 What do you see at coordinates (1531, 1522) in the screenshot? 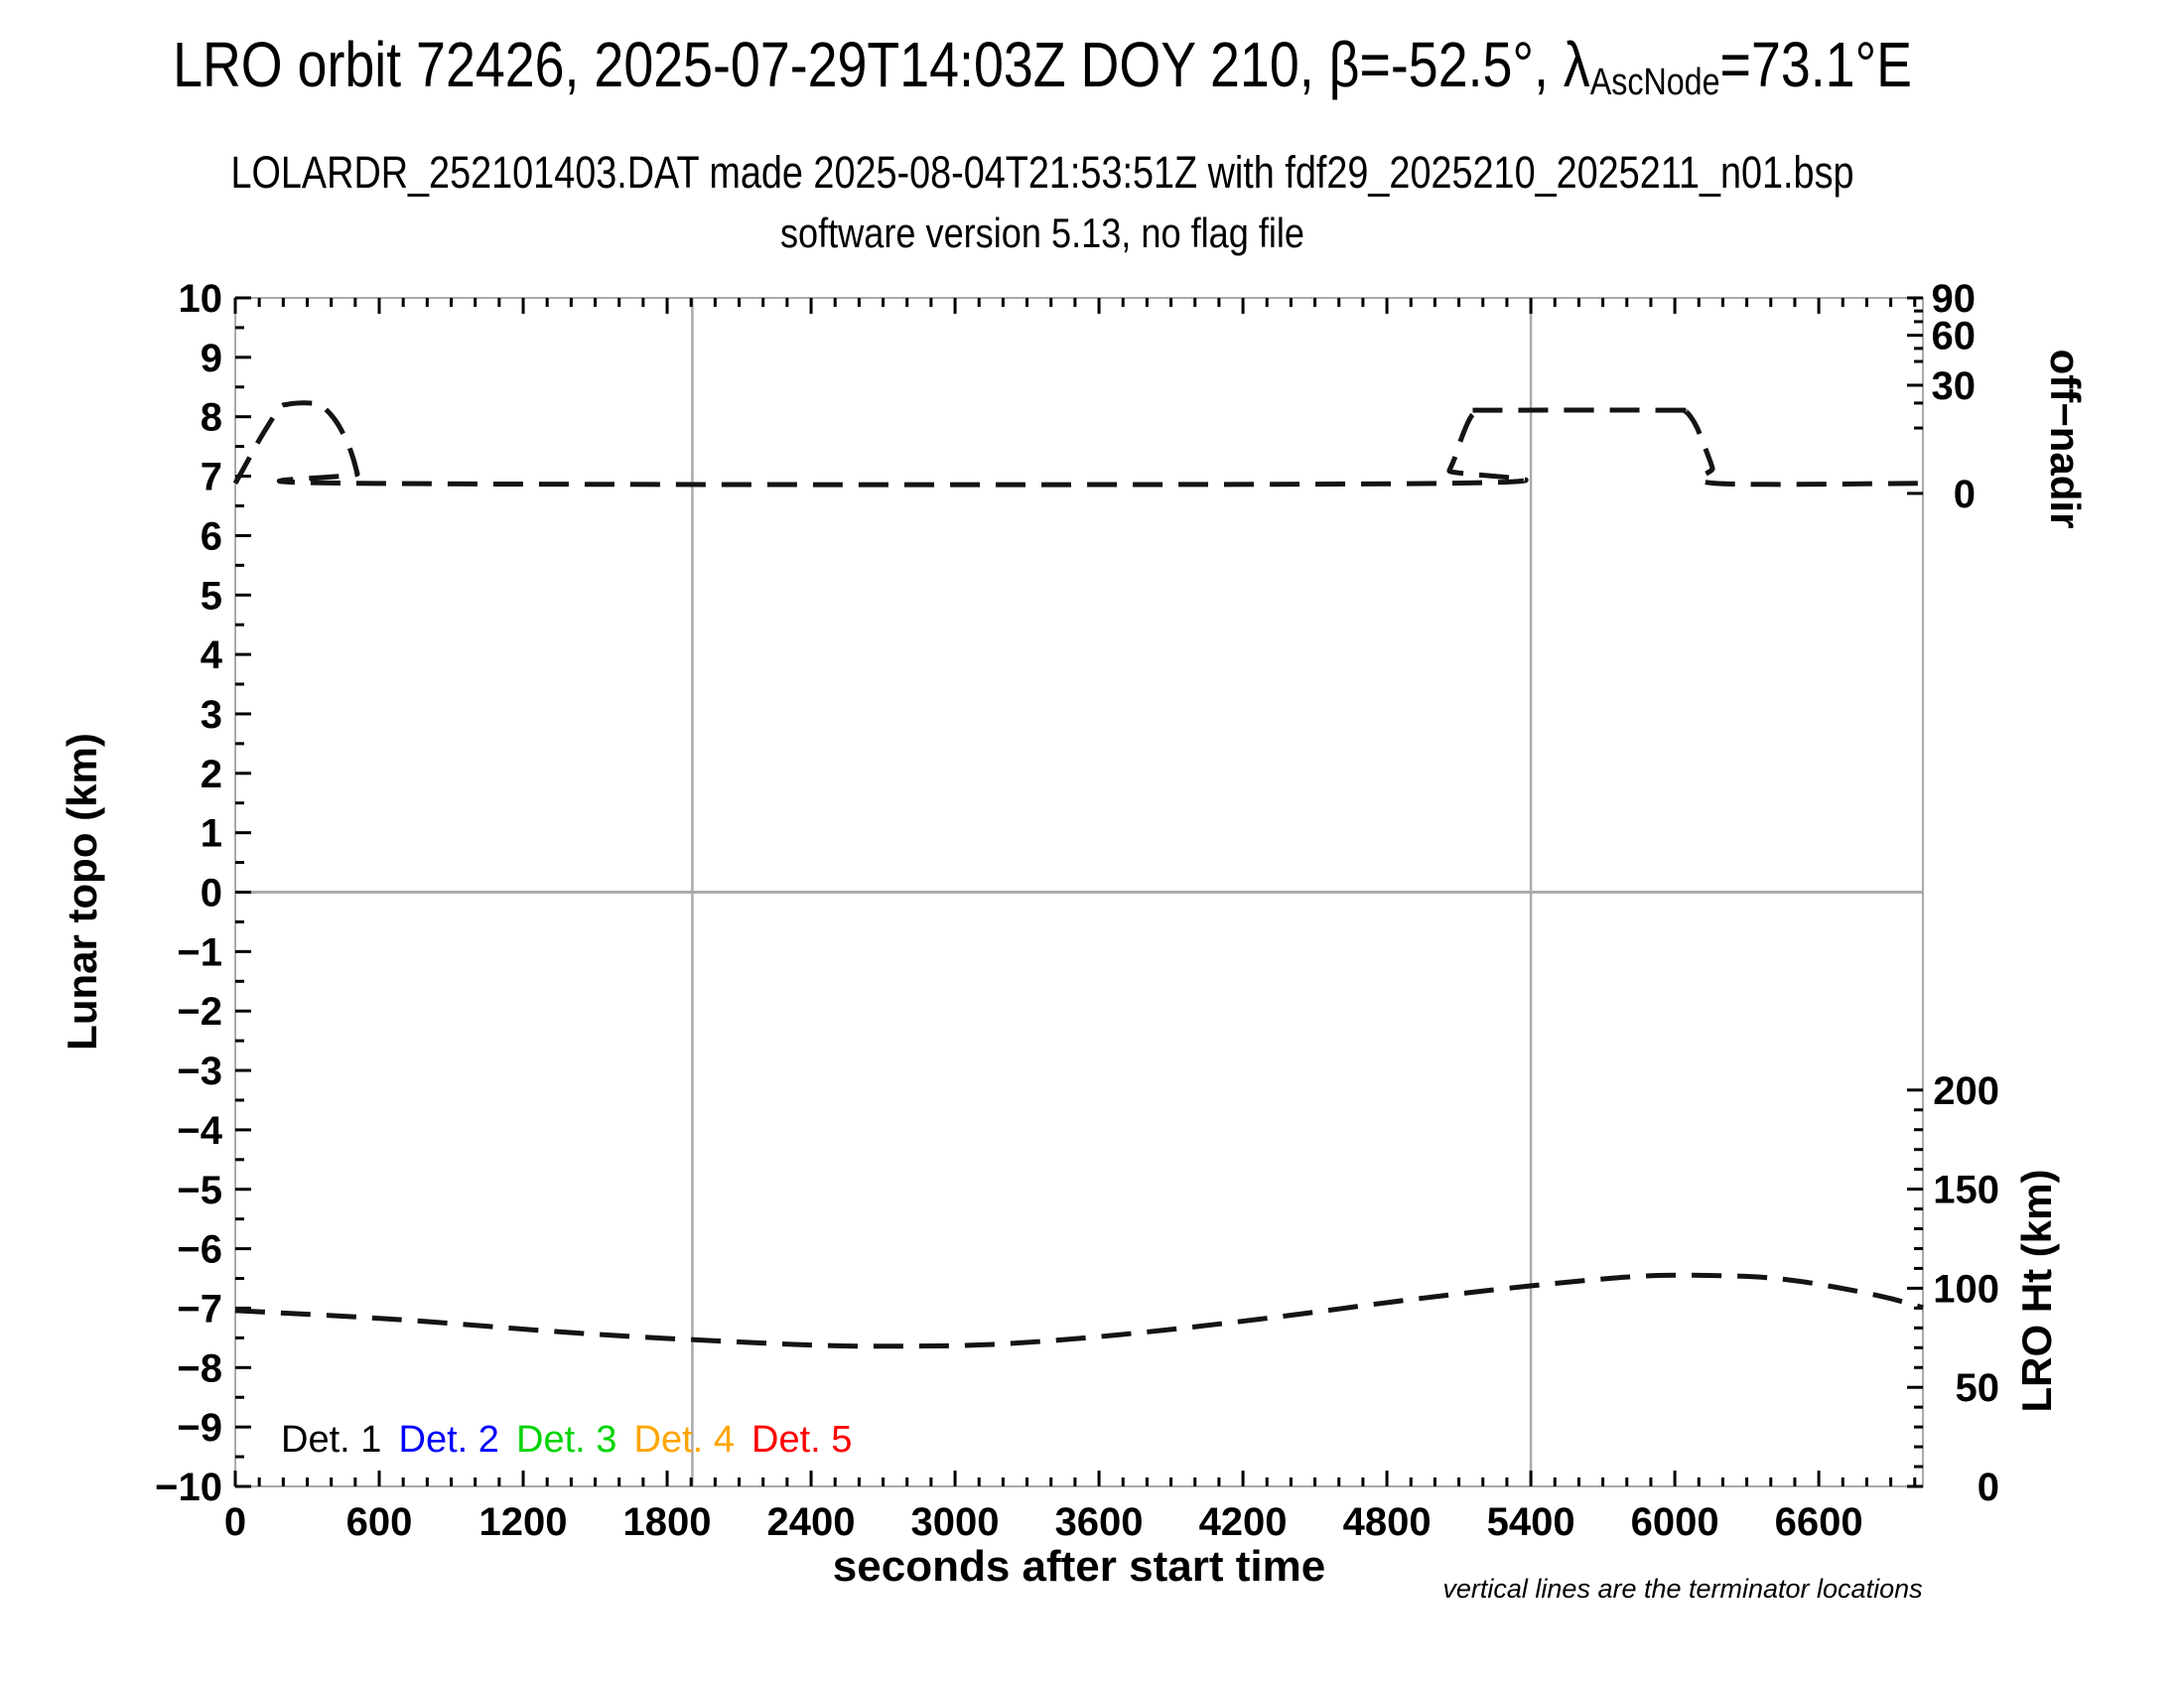
I see `x-tick-label: 5400` at bounding box center [1531, 1522].